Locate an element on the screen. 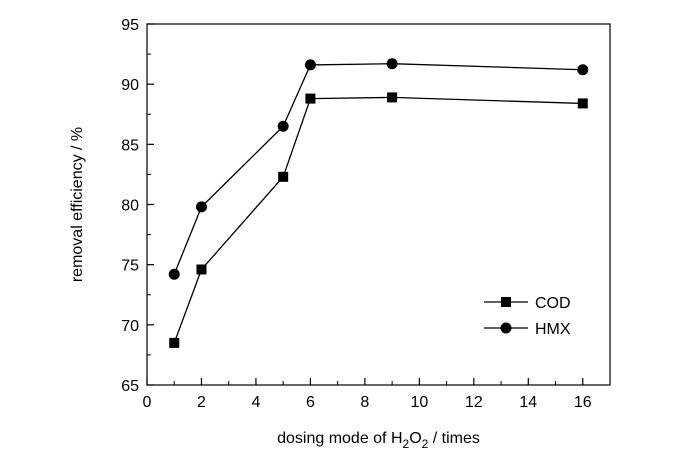 This screenshot has width=700, height=456. y-axis-title: removal efficiency / % is located at coordinates (77, 204).